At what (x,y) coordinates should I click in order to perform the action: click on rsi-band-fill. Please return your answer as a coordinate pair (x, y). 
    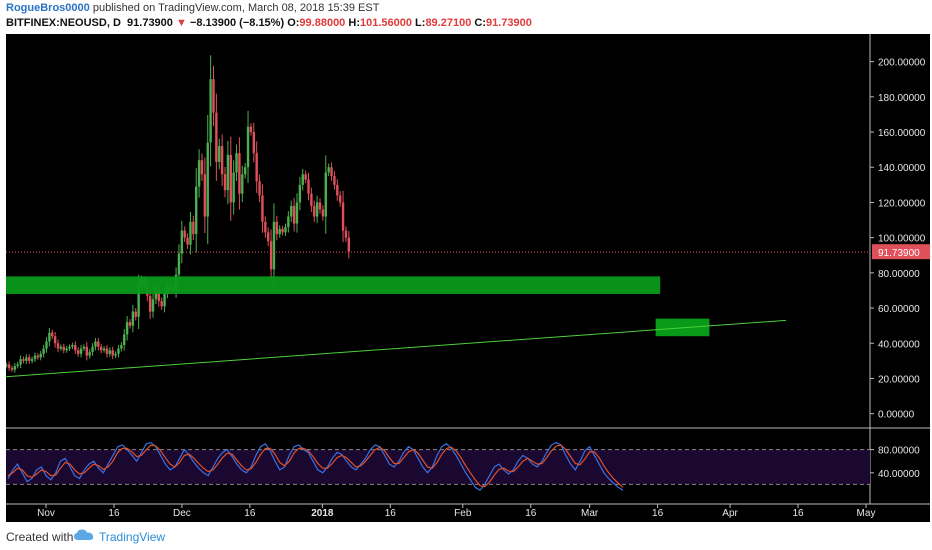
    Looking at the image, I should click on (438, 467).